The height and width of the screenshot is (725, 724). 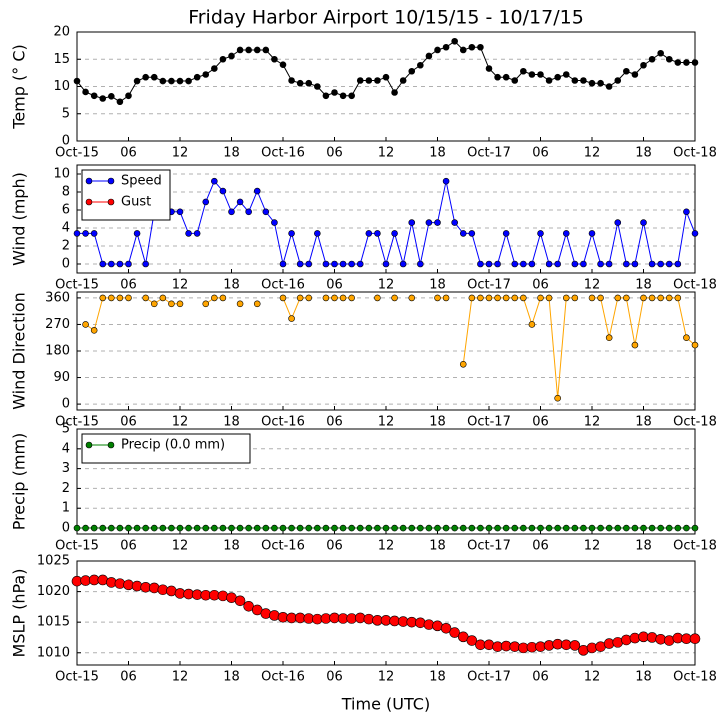 I want to click on x-tick-label: Oct-18, so click(x=695, y=153).